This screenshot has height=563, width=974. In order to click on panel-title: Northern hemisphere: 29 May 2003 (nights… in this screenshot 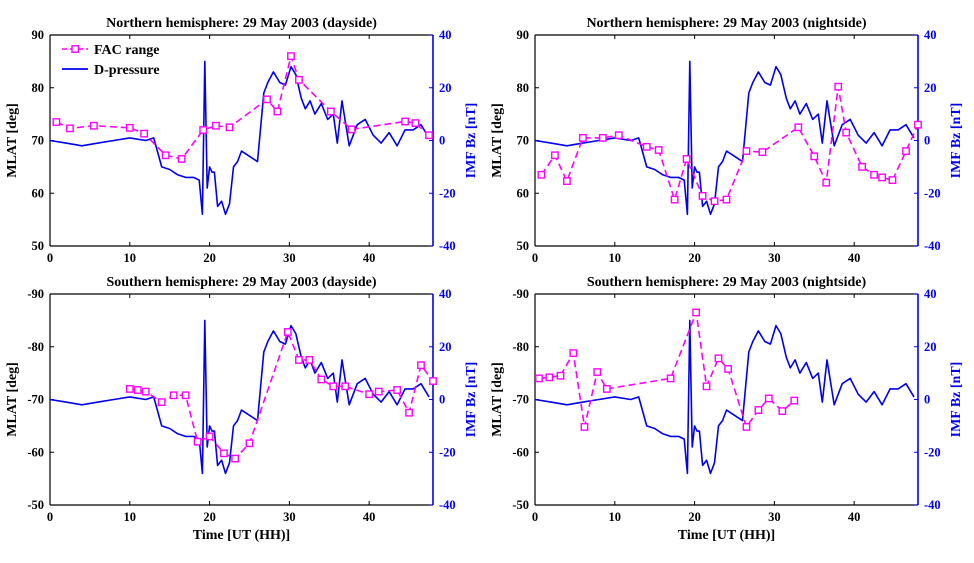, I will do `click(726, 23)`.